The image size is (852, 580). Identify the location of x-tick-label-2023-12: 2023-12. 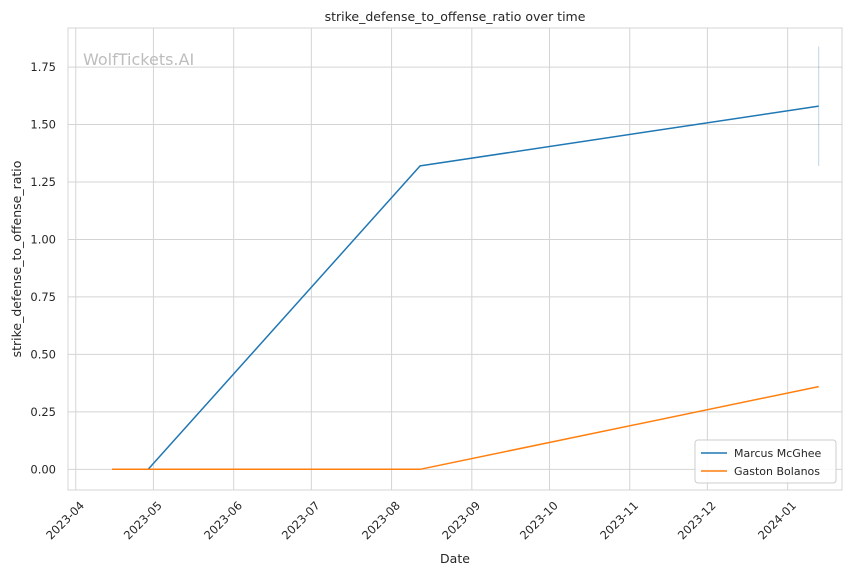
(697, 520).